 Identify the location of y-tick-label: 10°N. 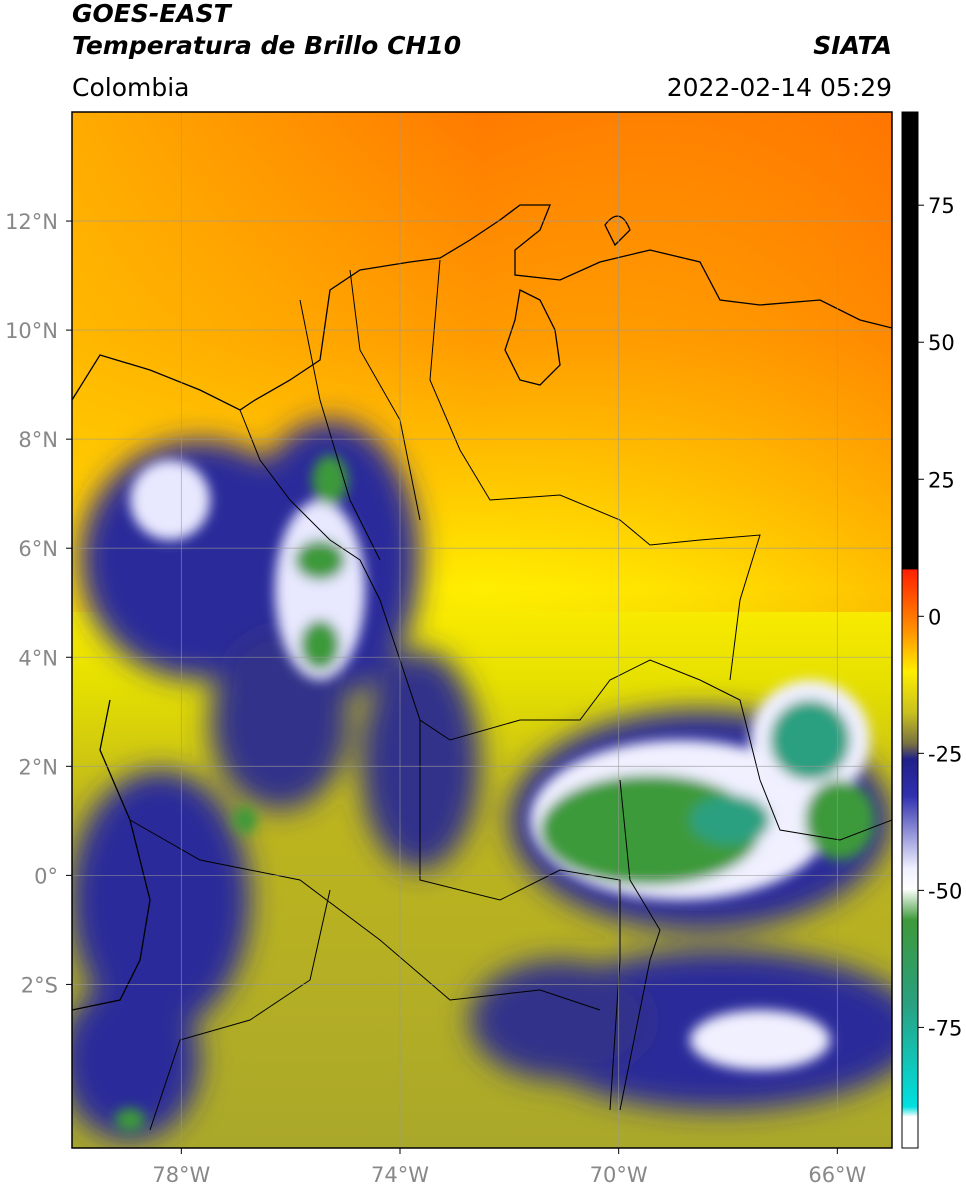
(31, 331).